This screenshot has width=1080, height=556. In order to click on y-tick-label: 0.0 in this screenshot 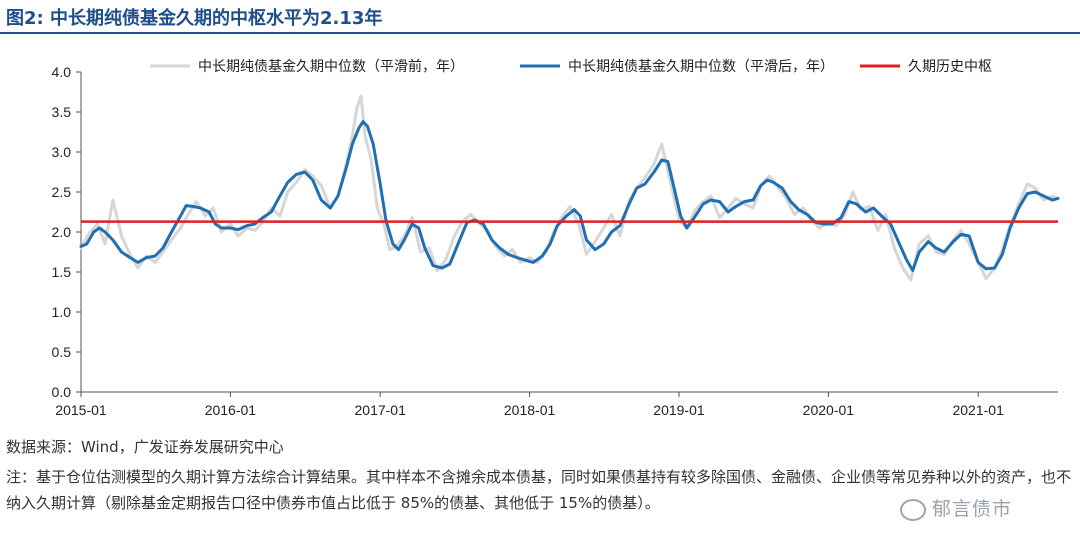, I will do `click(62, 392)`.